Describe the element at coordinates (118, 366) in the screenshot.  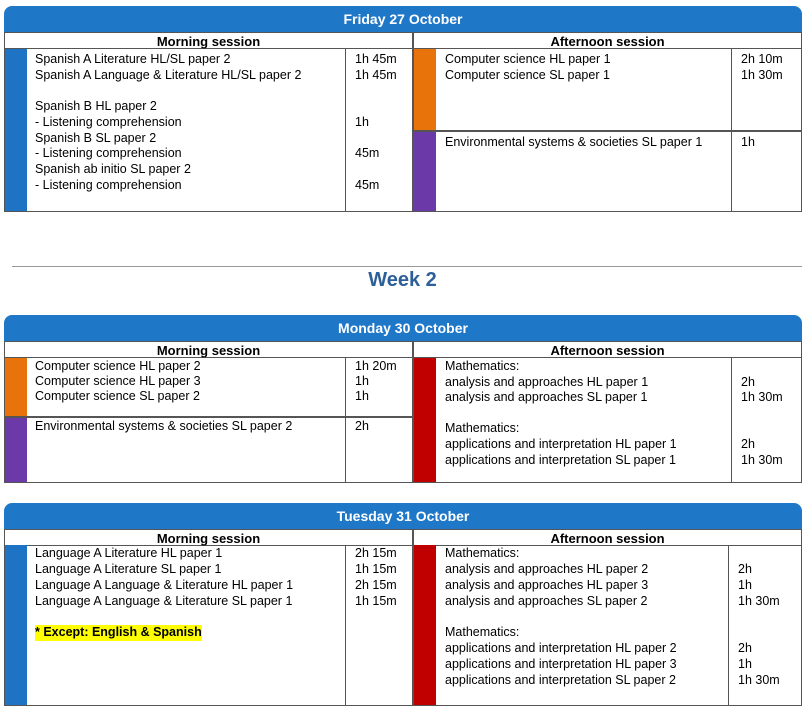
I see `subject-line: Computer science HL paper 2` at that location.